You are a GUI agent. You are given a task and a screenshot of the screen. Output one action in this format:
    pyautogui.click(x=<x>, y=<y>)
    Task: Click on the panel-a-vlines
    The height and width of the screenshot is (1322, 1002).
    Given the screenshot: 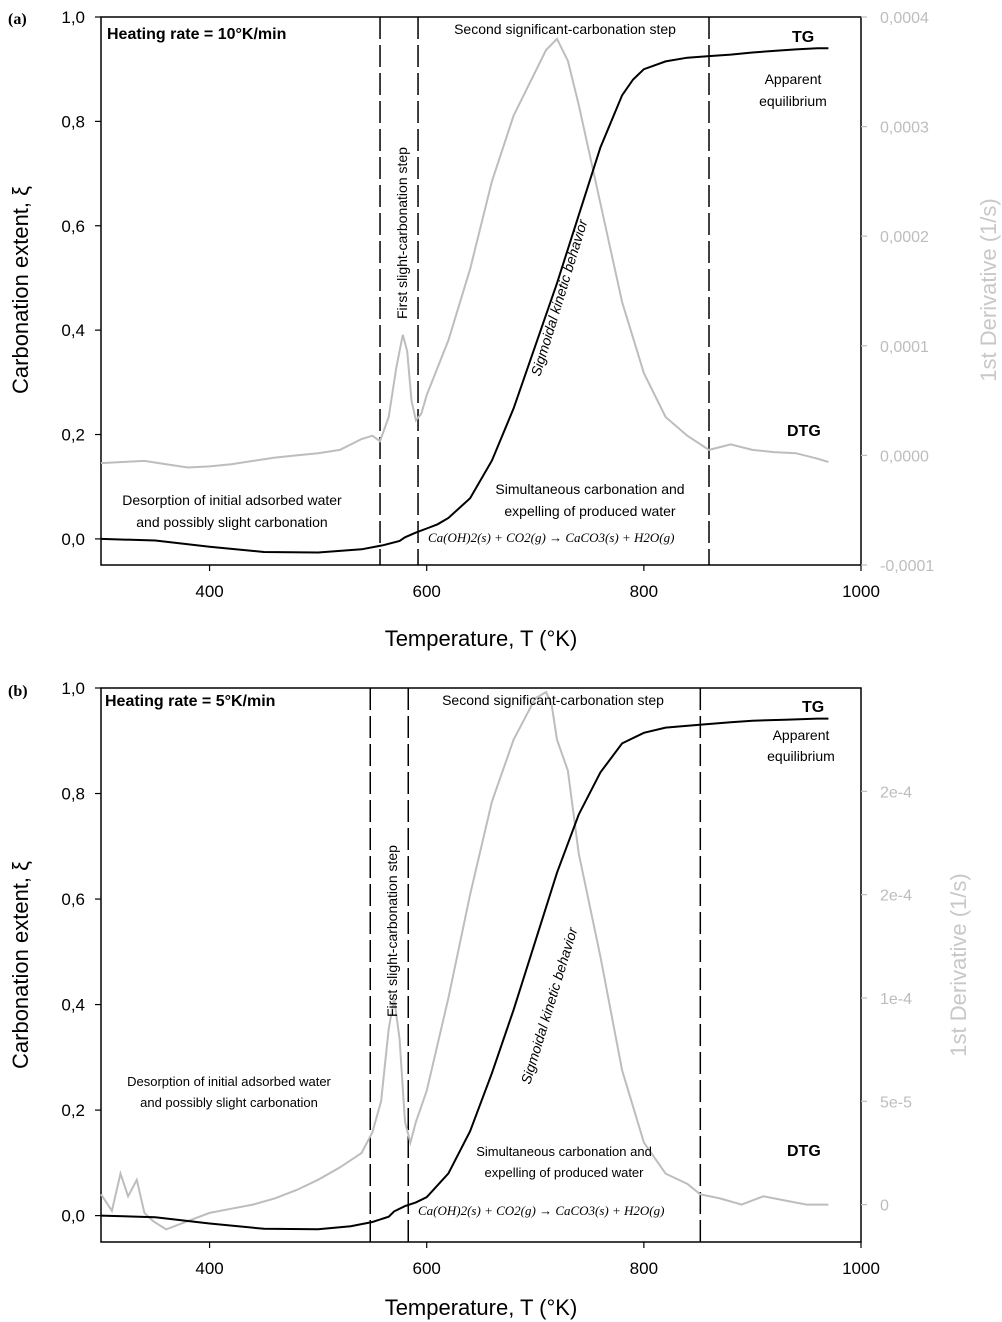 What is the action you would take?
    pyautogui.click(x=544, y=291)
    